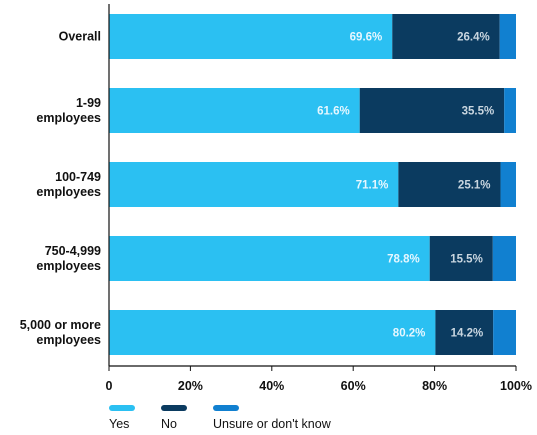 The height and width of the screenshot is (435, 537). I want to click on legend-item-yes: Yes, so click(122, 418).